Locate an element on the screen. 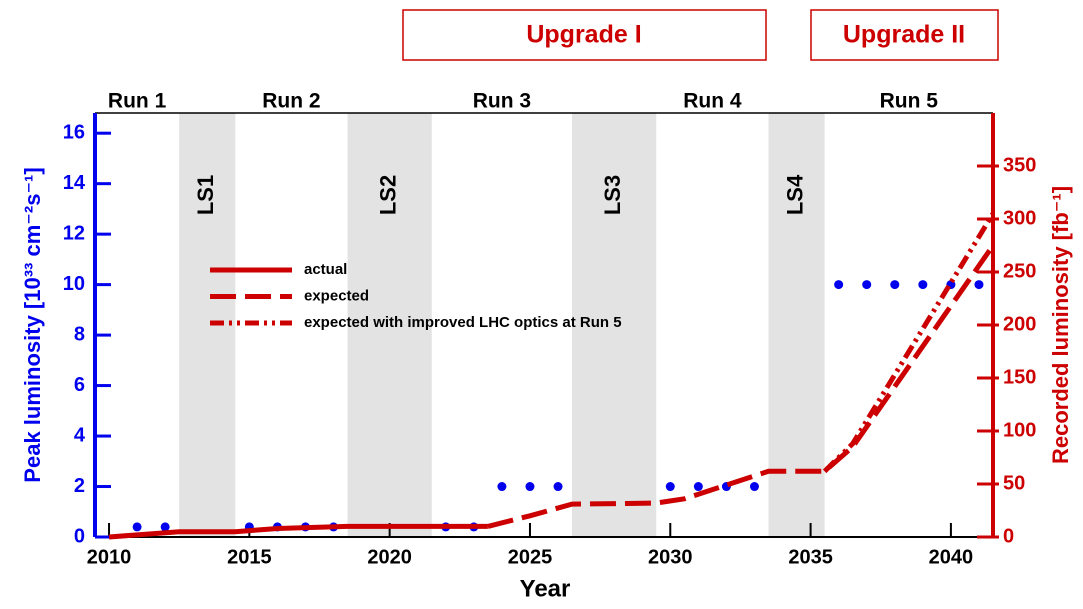 The width and height of the screenshot is (1083, 609). x-tick-label: 2040 is located at coordinates (951, 557).